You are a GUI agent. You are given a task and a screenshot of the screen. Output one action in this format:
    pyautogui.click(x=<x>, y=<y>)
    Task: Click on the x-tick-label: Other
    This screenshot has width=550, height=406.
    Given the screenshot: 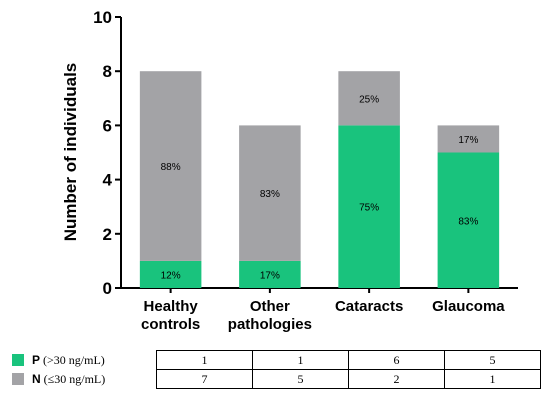 What is the action you would take?
    pyautogui.click(x=270, y=306)
    